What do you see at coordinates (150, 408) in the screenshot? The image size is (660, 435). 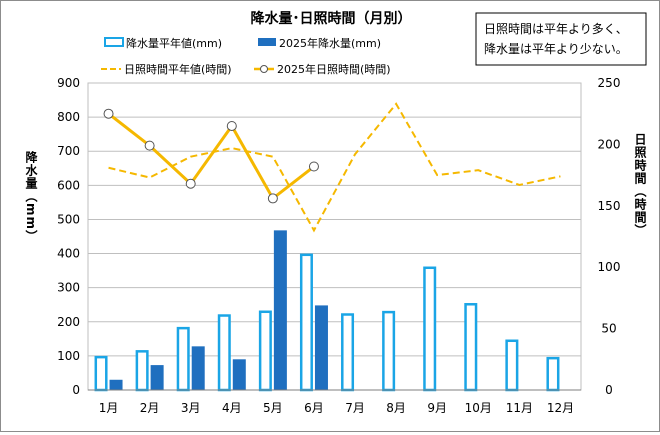 I see `x-tick-label: 2月` at bounding box center [150, 408].